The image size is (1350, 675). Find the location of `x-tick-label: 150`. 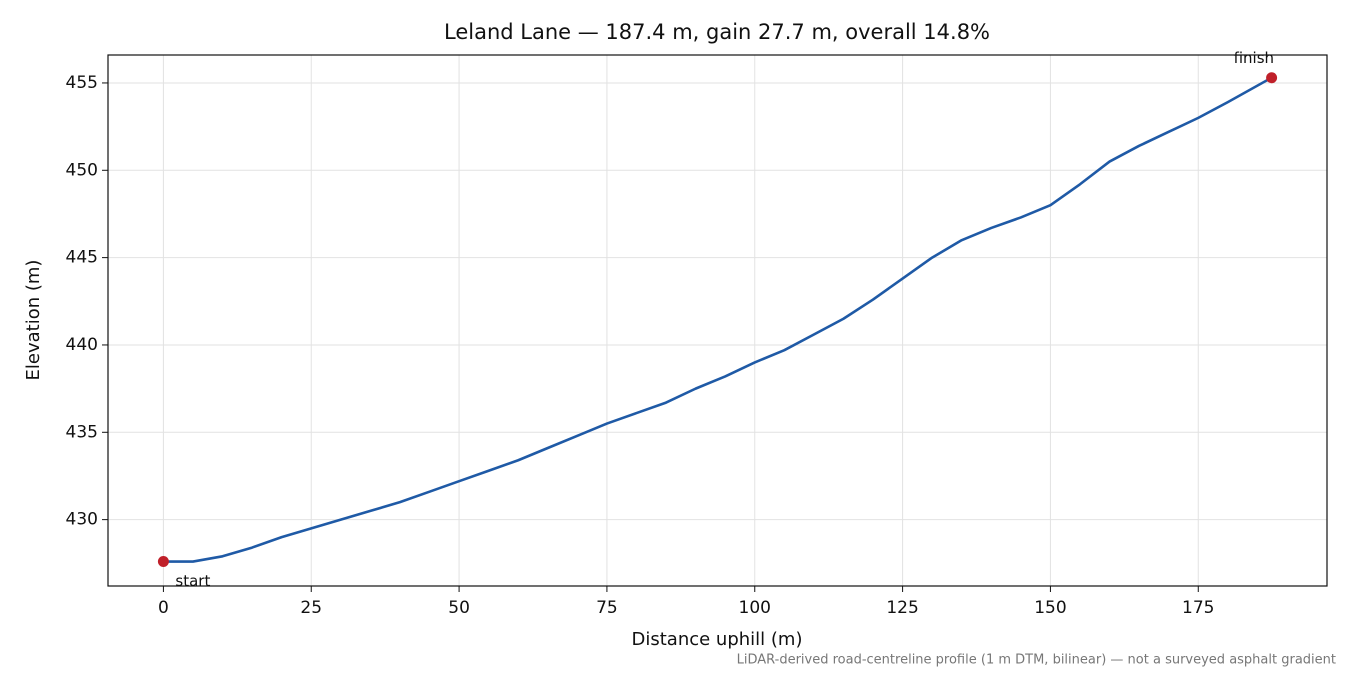

x-tick-label: 150 is located at coordinates (1050, 608).